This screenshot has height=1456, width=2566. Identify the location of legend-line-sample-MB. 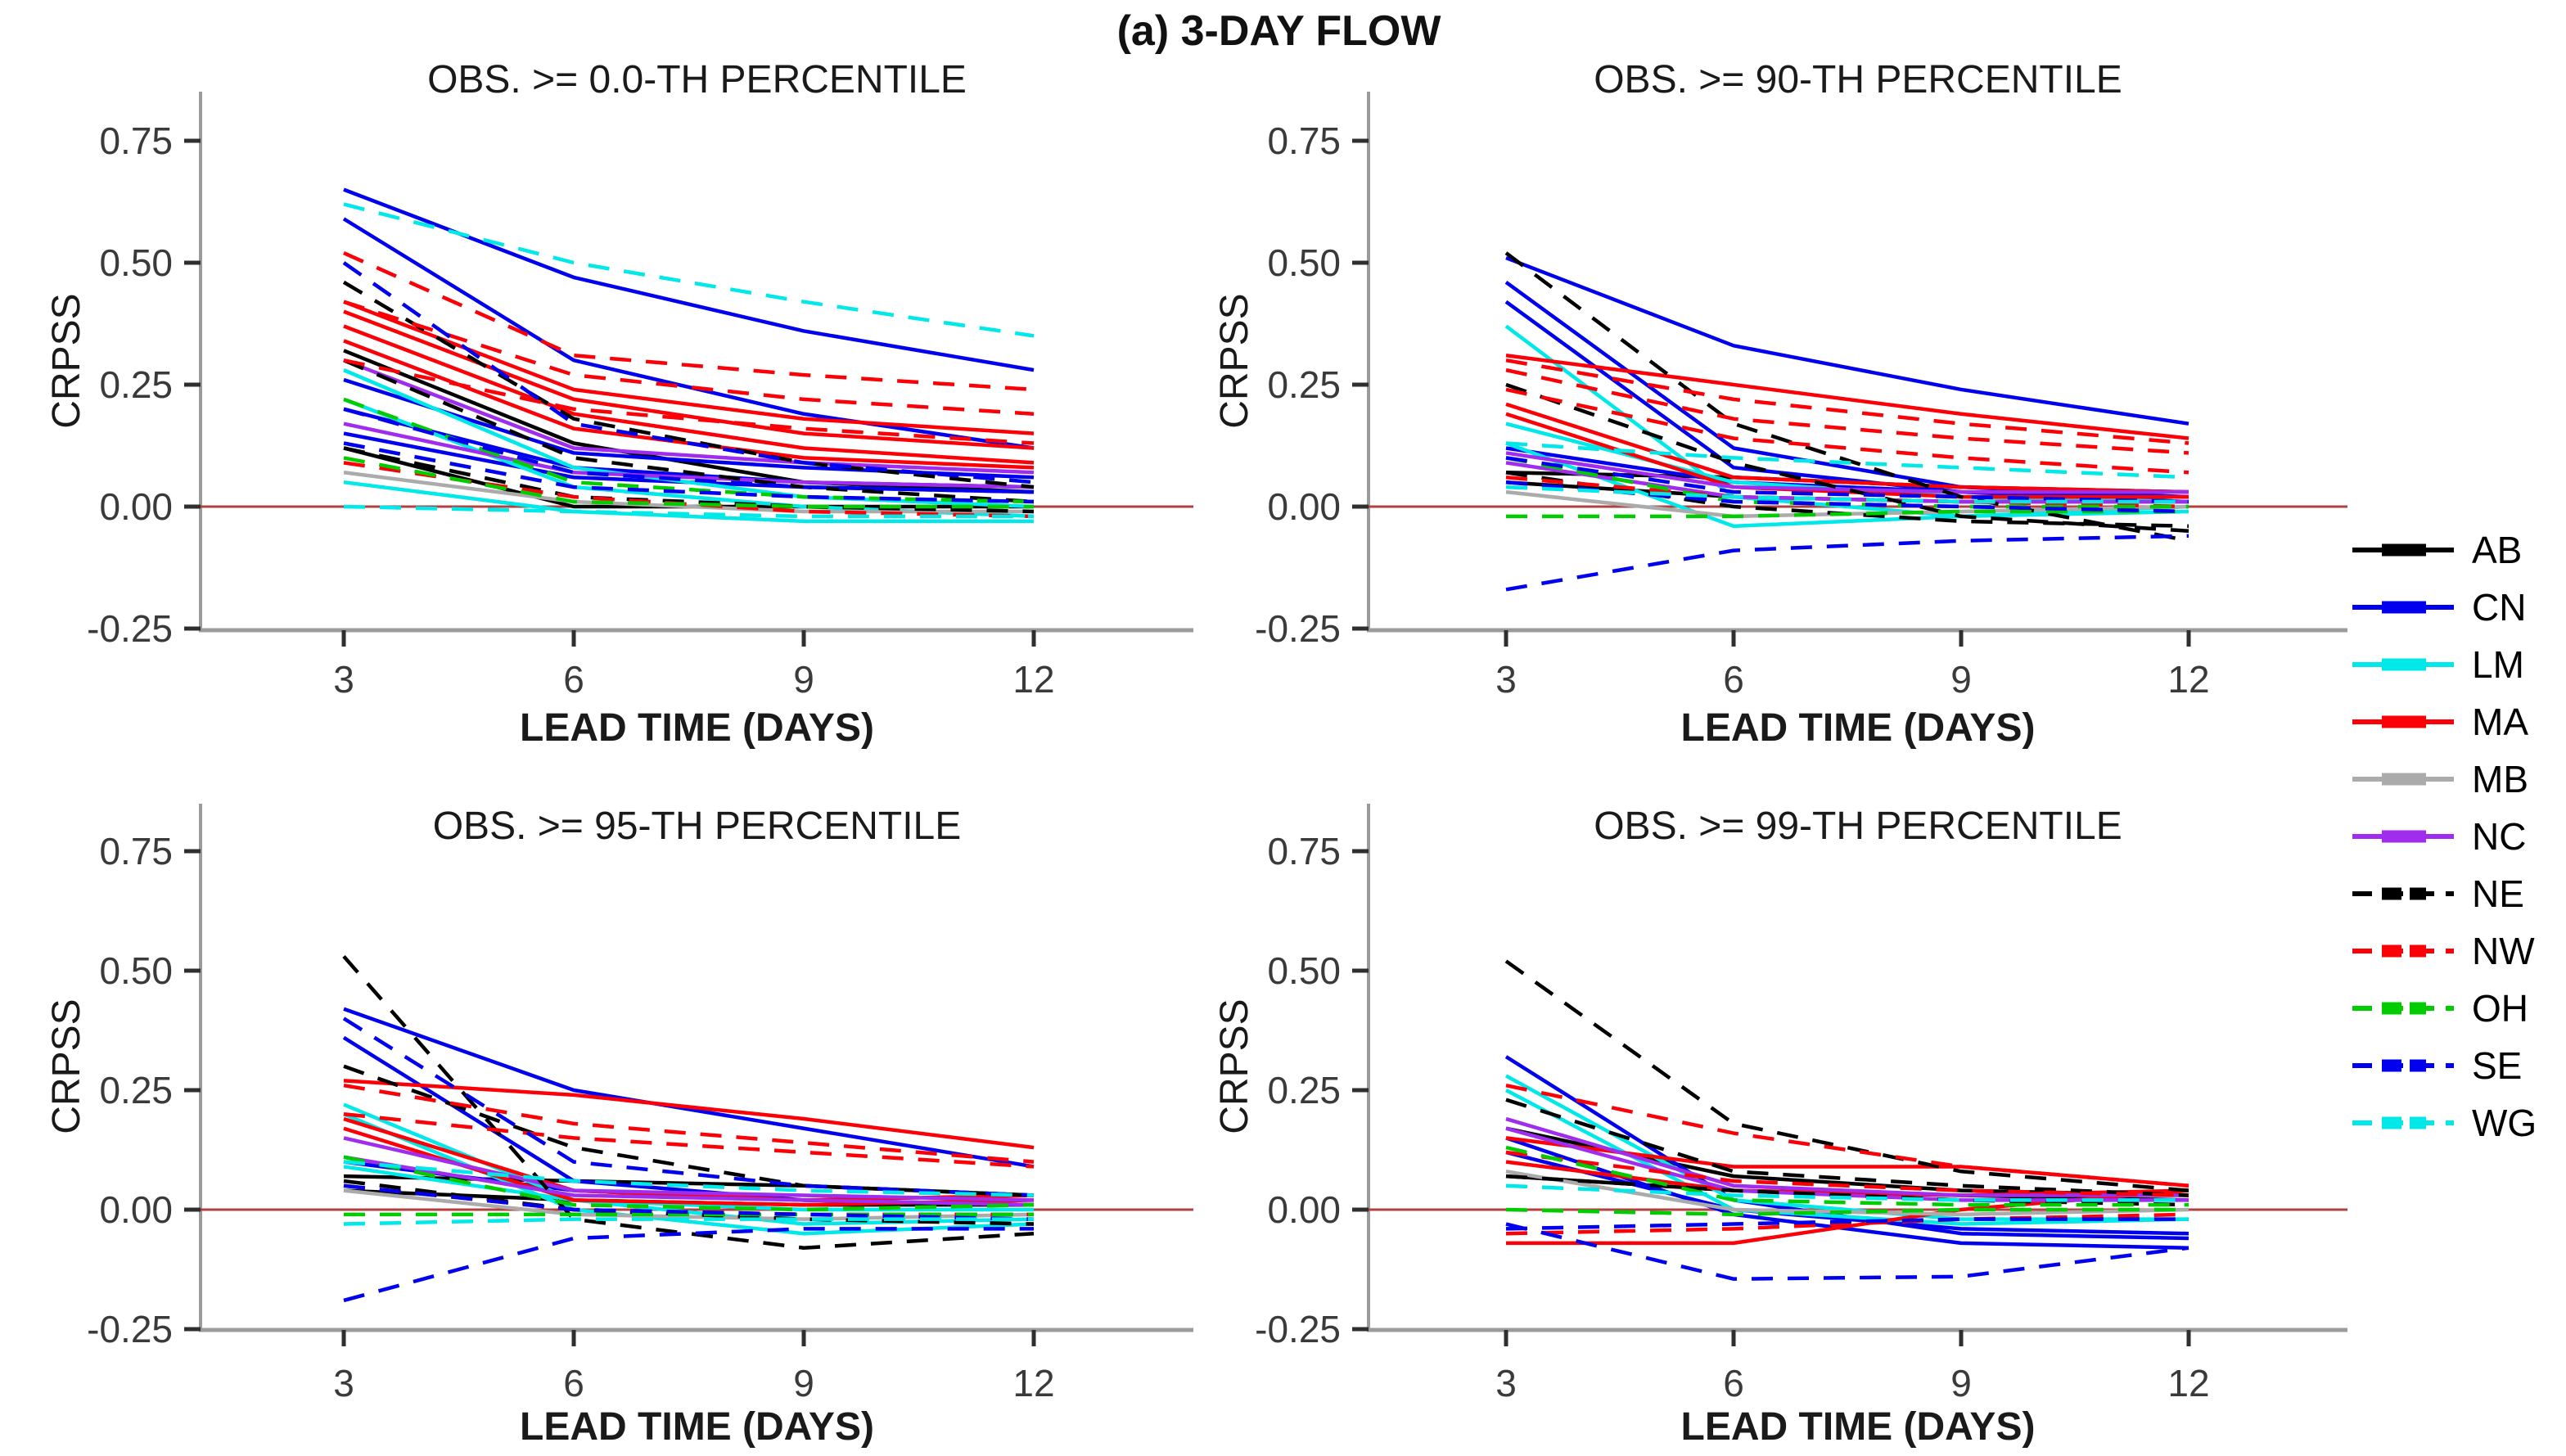
(2403, 779).